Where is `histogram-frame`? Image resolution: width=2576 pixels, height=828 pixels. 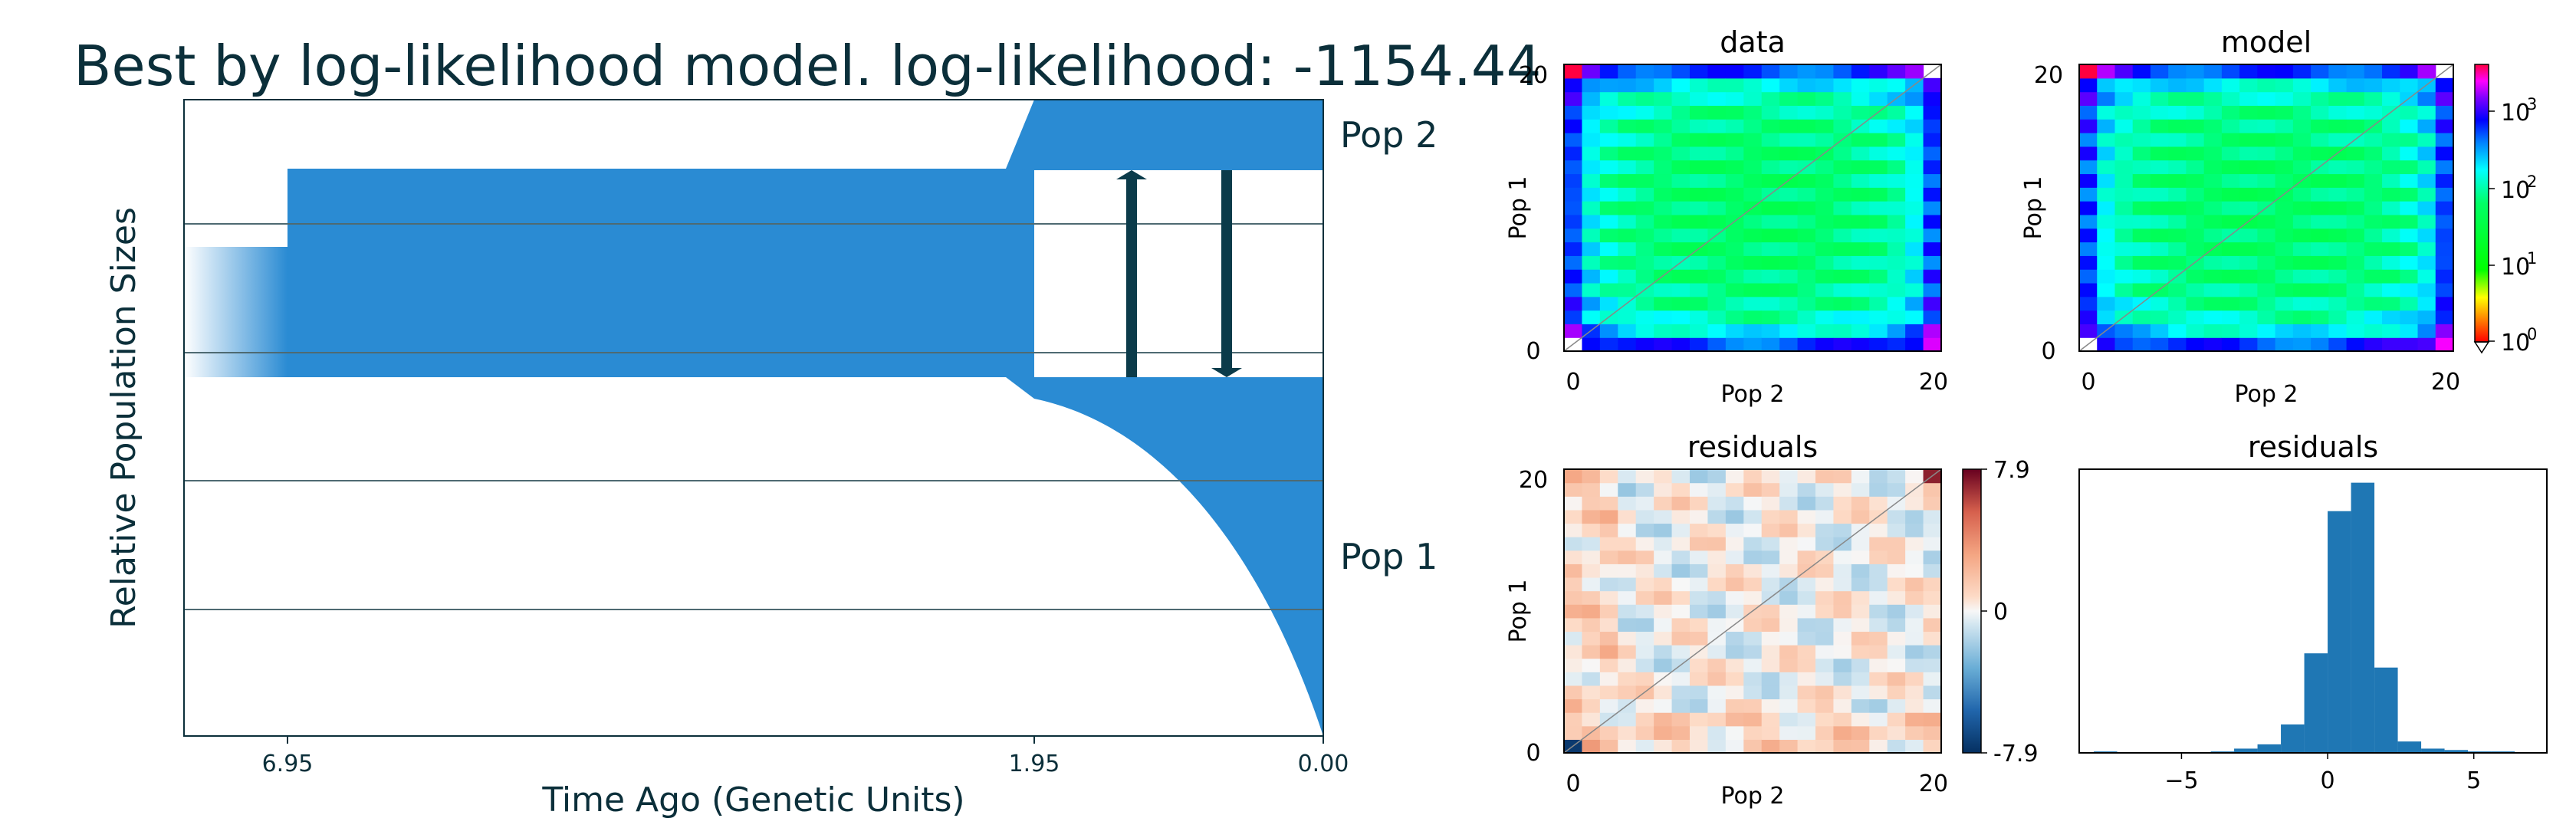
histogram-frame is located at coordinates (2313, 611).